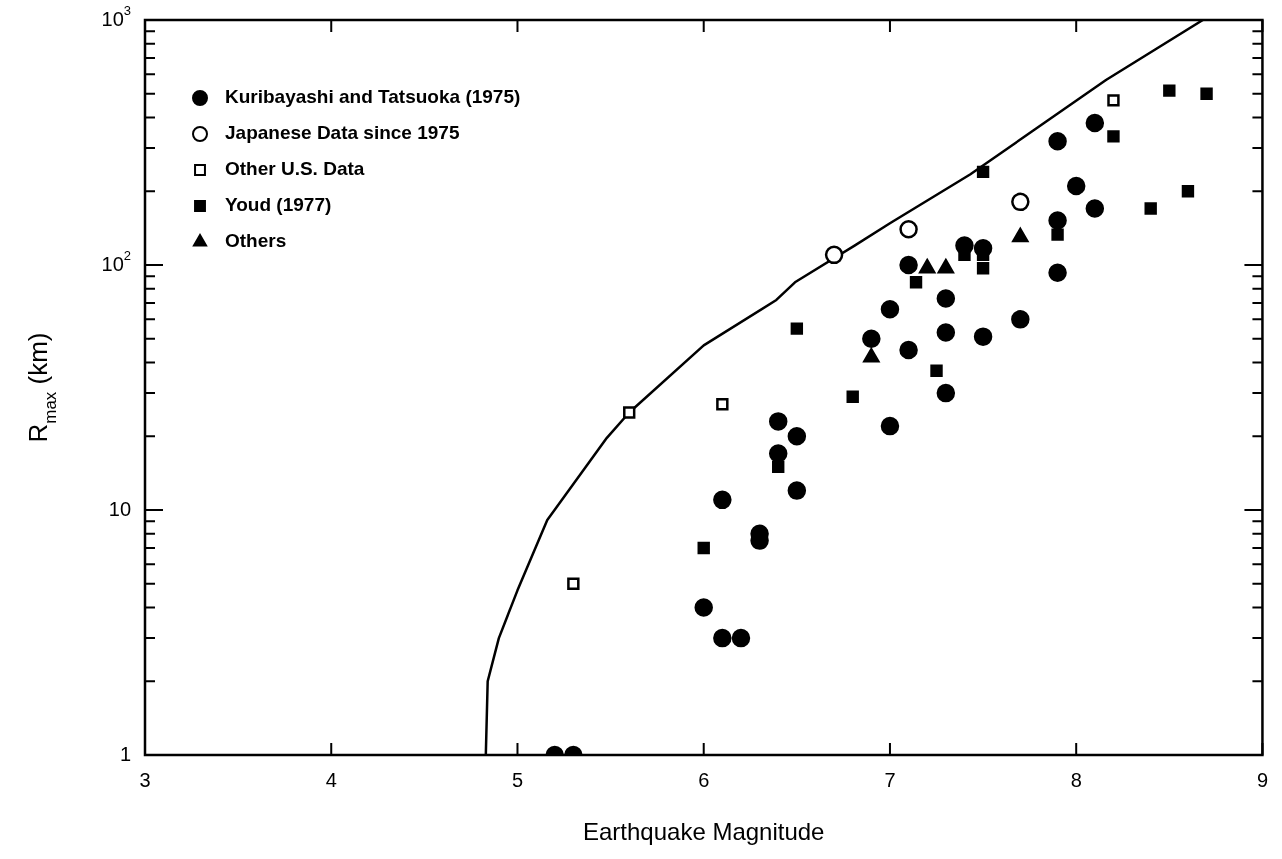 The width and height of the screenshot is (1282, 859). Describe the element at coordinates (42, 387) in the screenshot. I see `y-axis-title: Rmax (km)` at that location.